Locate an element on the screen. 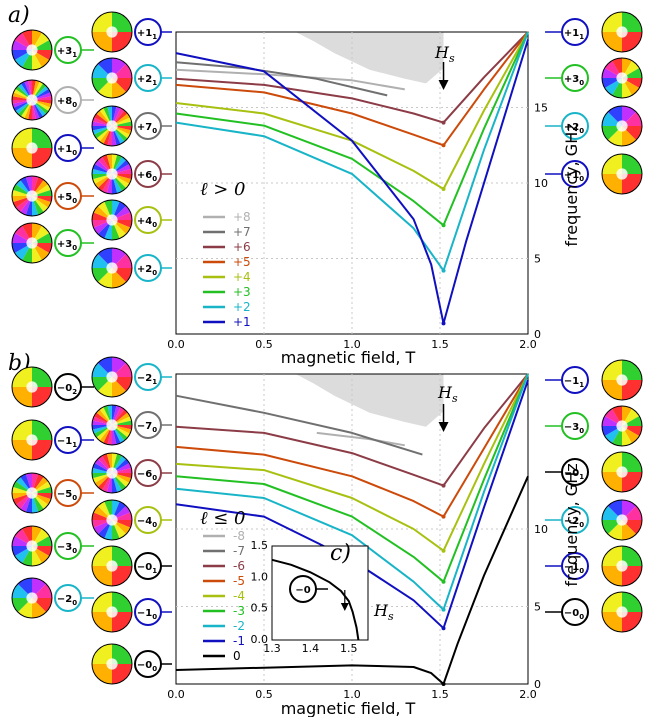  legend-label-b-0: 0 is located at coordinates (237, 656).